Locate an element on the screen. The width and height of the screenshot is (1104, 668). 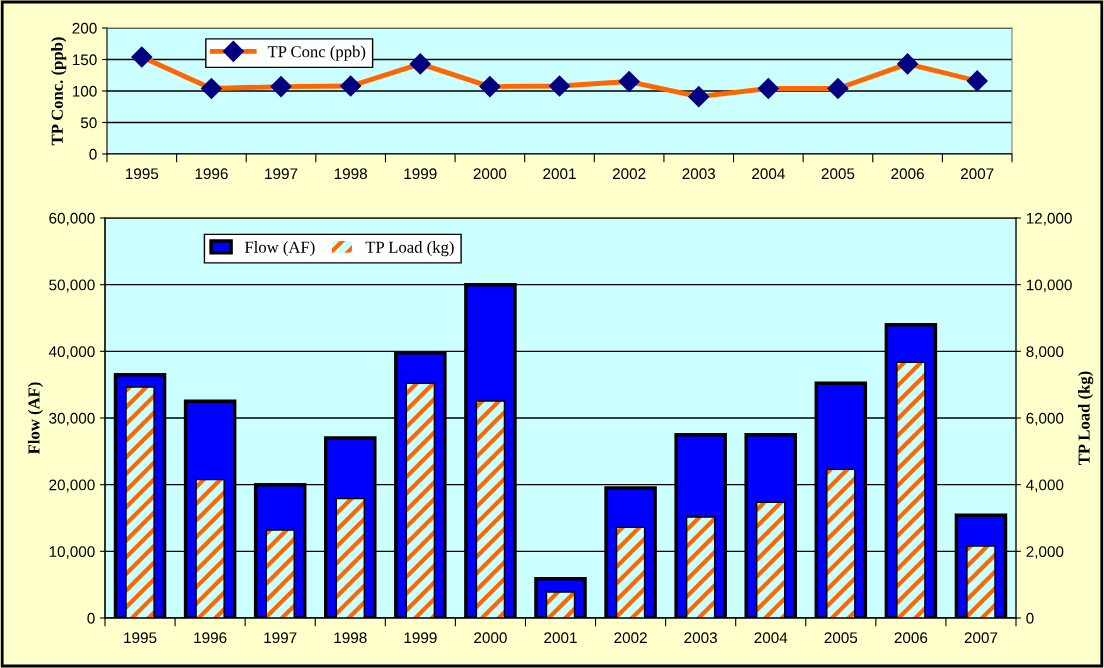
y2-tick-label: 10,000 is located at coordinates (1049, 286).